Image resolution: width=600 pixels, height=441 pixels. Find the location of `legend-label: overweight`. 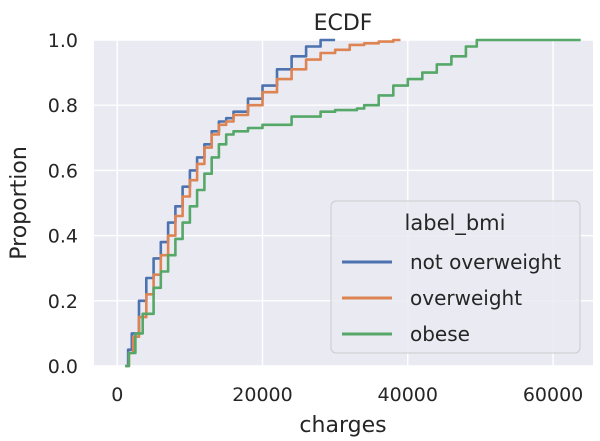

legend-label: overweight is located at coordinates (466, 298).